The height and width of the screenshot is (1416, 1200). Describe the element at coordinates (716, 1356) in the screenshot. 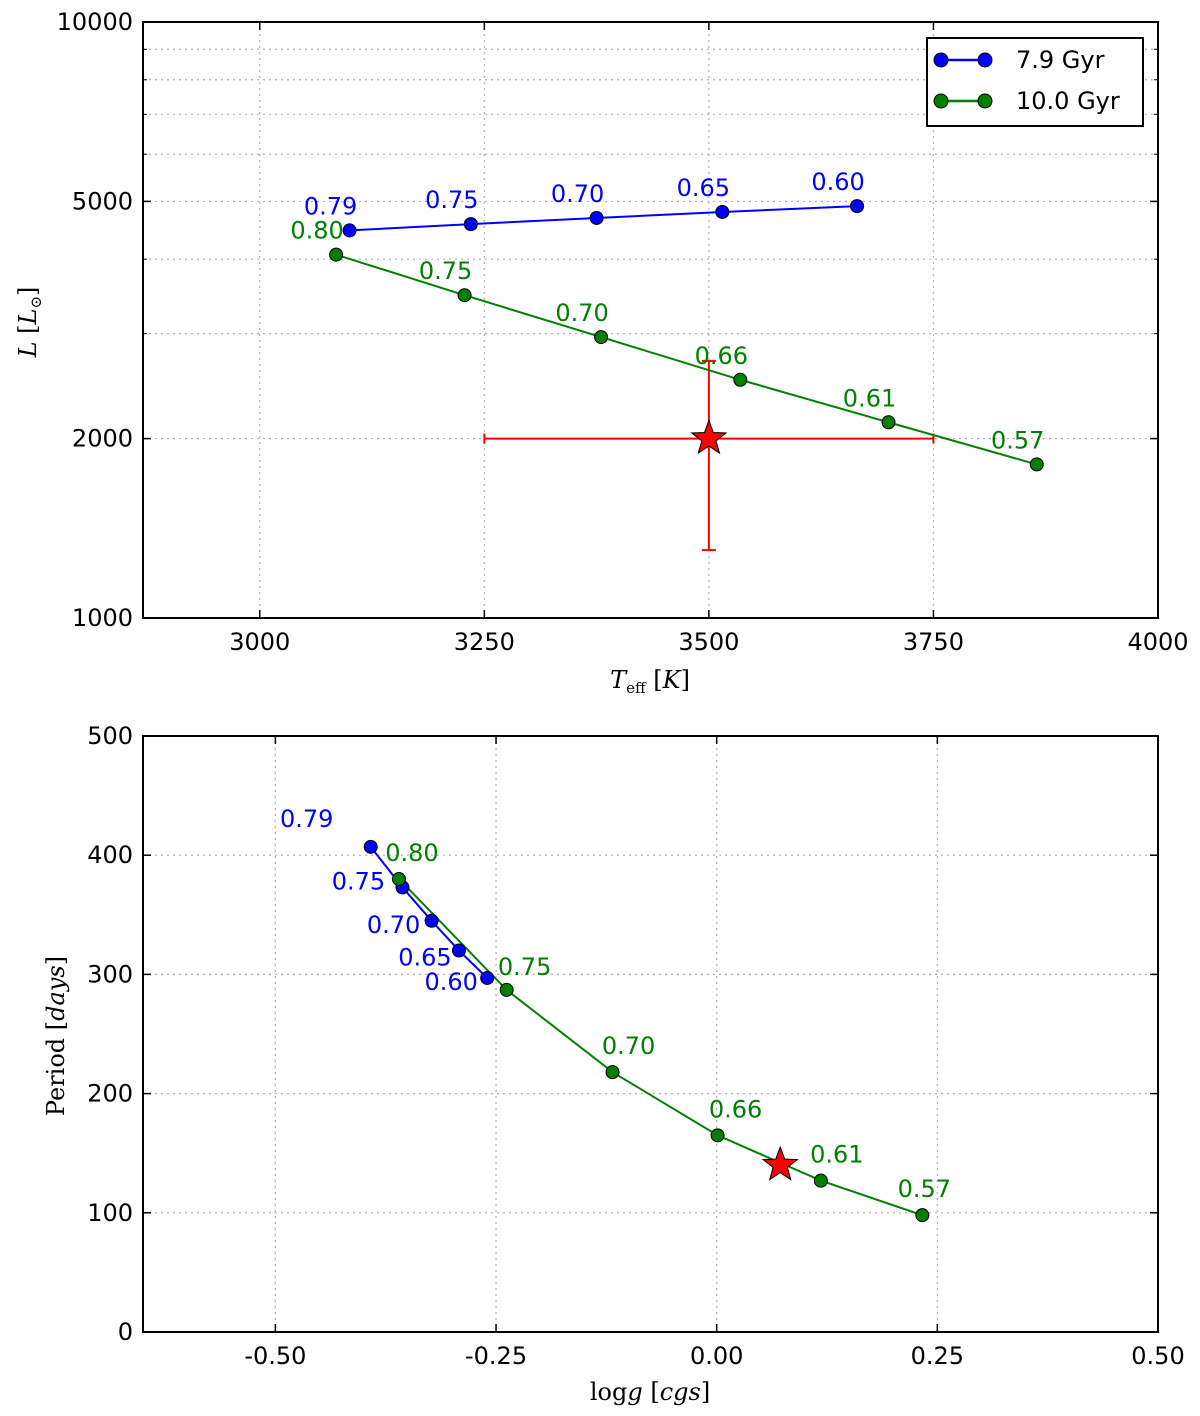

I see `x-tick-label: 0.00` at that location.